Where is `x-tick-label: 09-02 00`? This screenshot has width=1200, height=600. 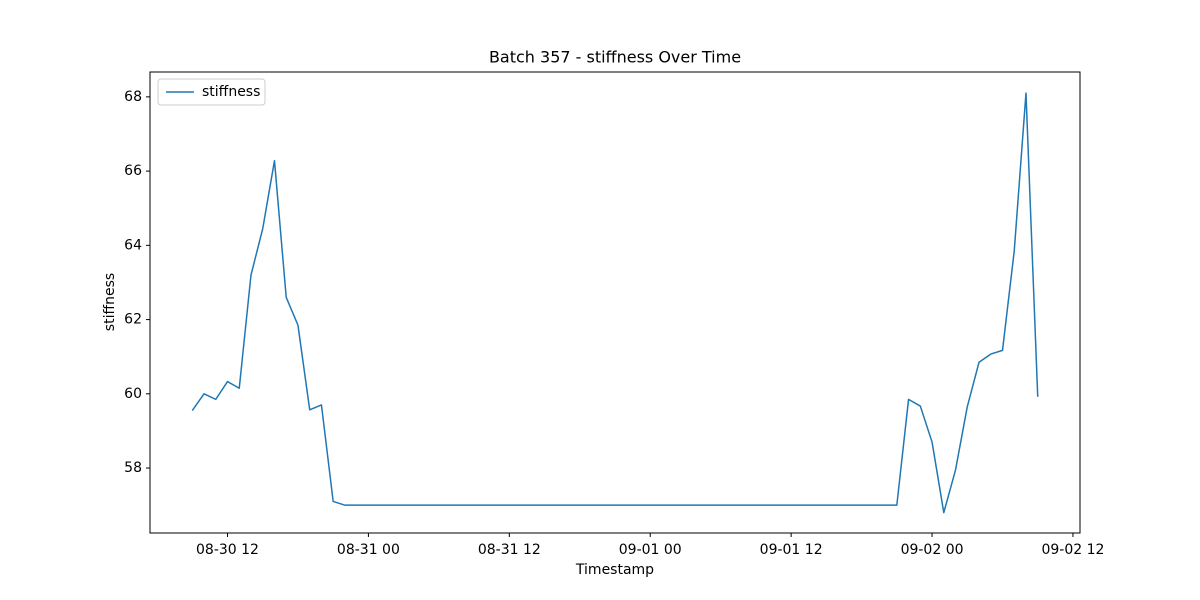 x-tick-label: 09-02 00 is located at coordinates (932, 550).